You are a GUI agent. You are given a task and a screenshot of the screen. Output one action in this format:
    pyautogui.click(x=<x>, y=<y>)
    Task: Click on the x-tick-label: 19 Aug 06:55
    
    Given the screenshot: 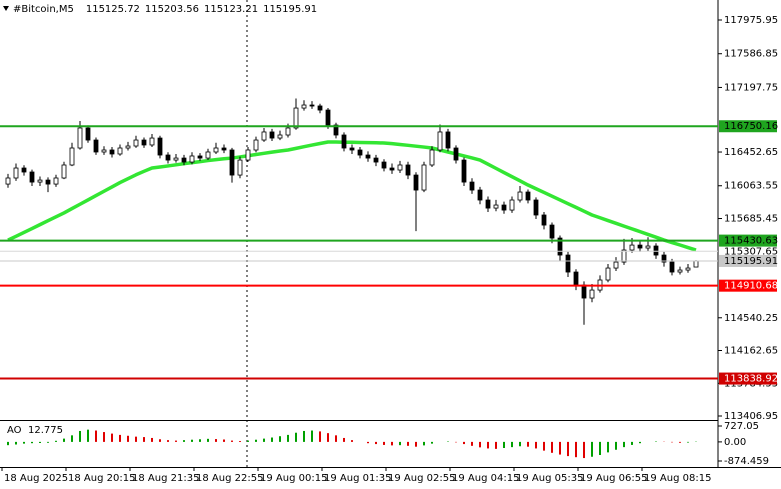 What is the action you would take?
    pyautogui.click(x=613, y=478)
    